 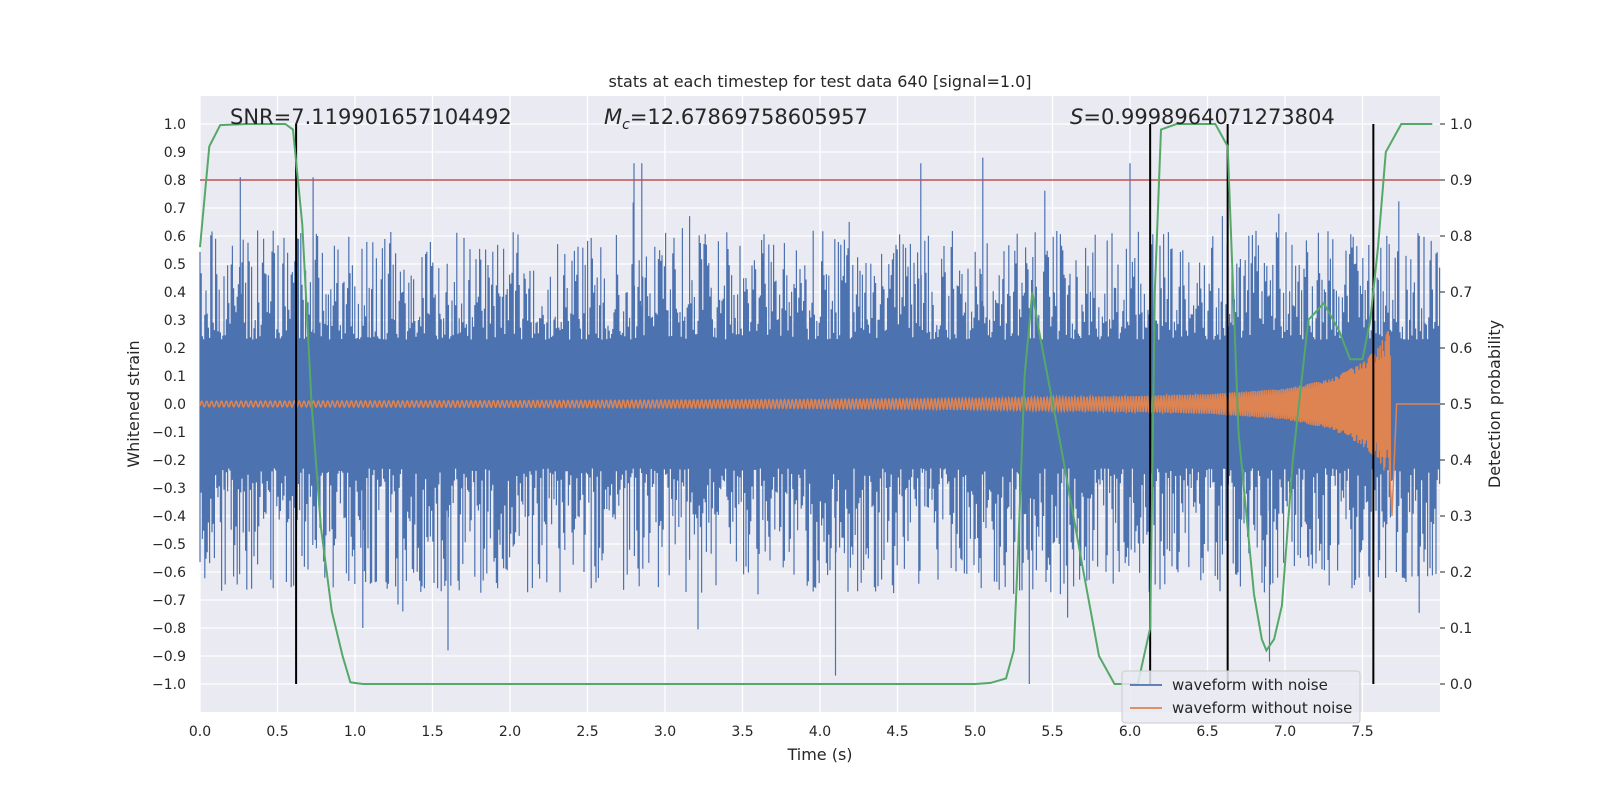 What do you see at coordinates (819, 754) in the screenshot?
I see `x-axis-label: Time (s)` at bounding box center [819, 754].